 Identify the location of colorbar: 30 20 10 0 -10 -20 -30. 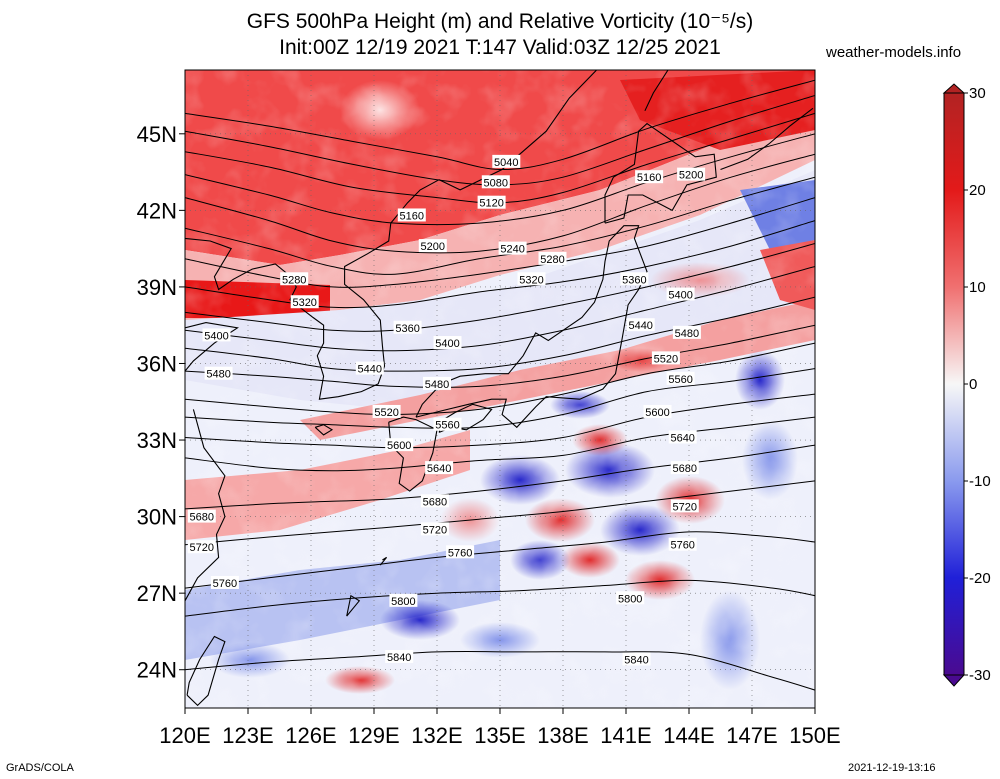
(966, 385).